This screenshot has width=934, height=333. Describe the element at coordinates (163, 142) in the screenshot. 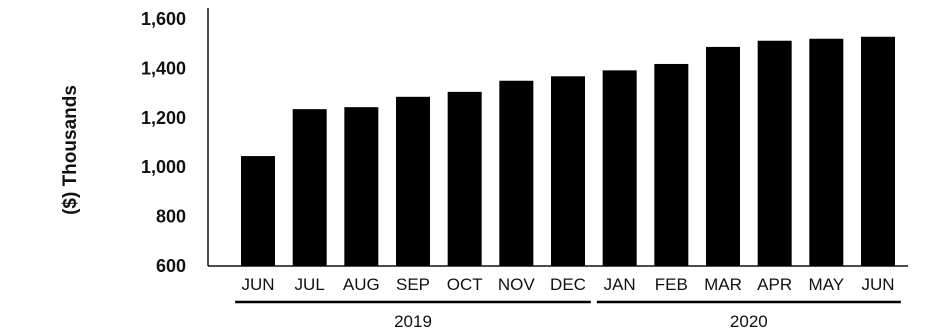

I see `y-tick-labels: 1,600 1,400 1,200 1,000 800 600` at that location.